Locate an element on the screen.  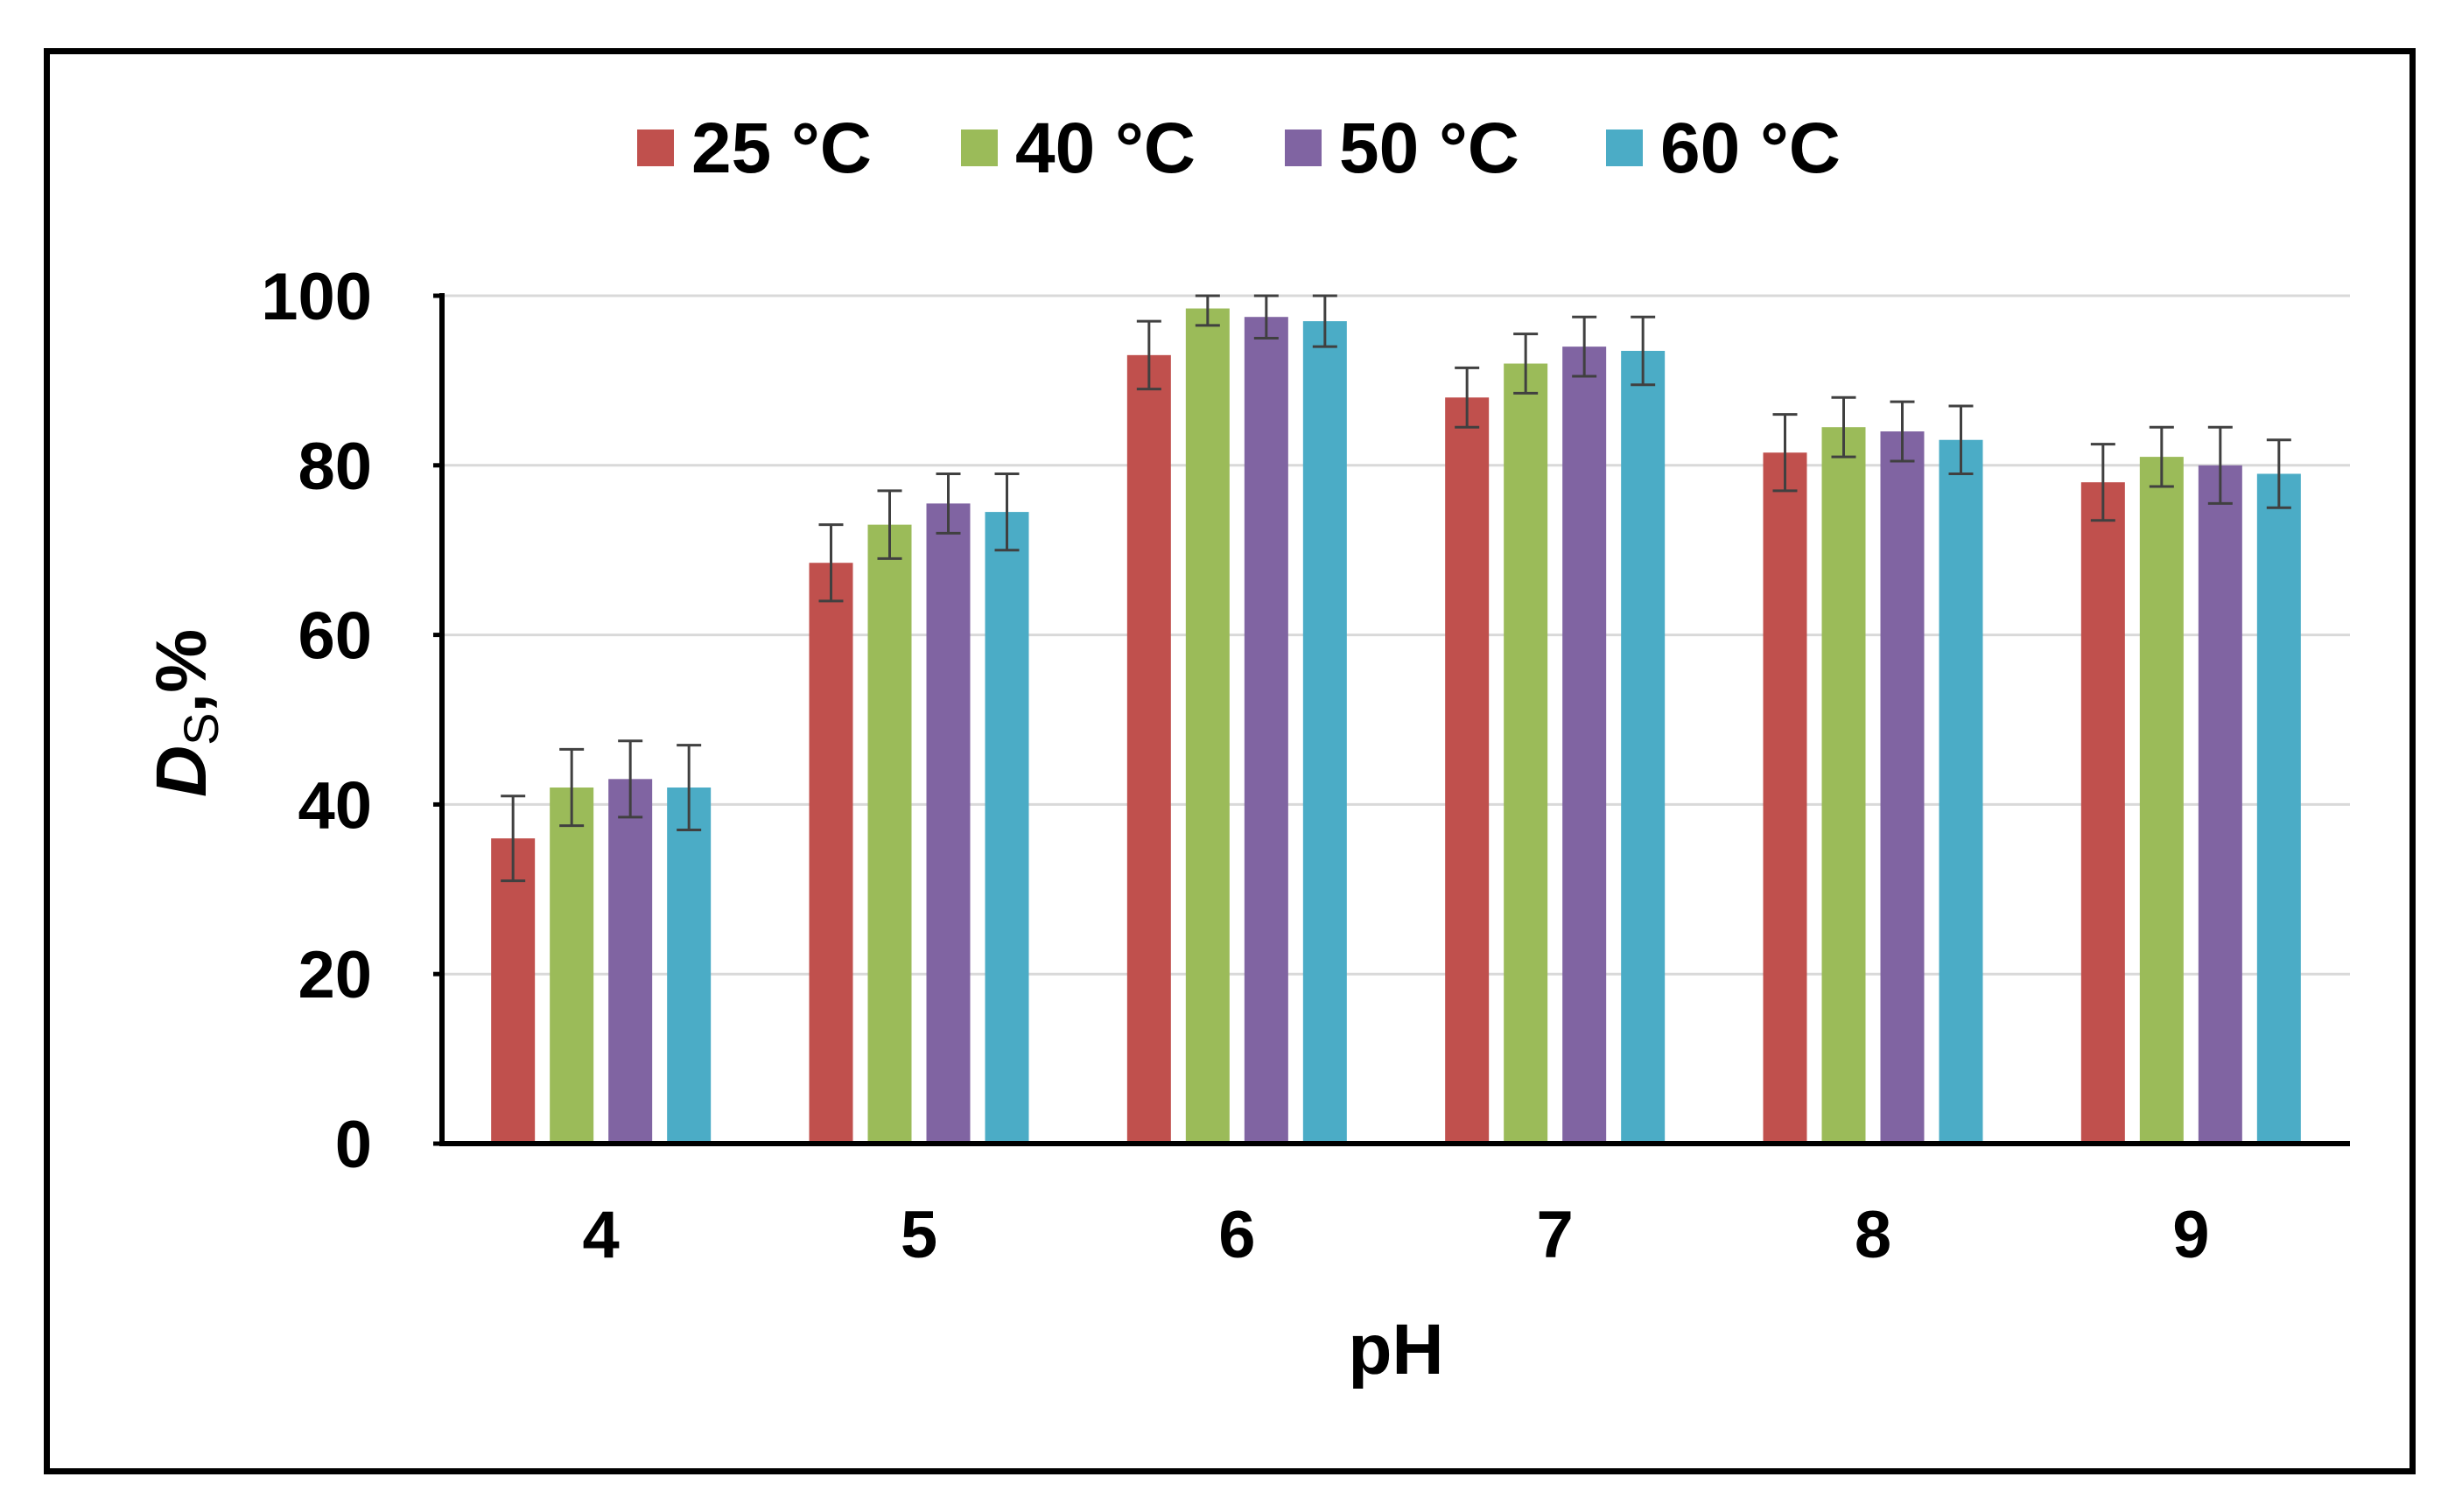
y-tick-labels: 0 20 40 60 80 100 is located at coordinates (316, 721).